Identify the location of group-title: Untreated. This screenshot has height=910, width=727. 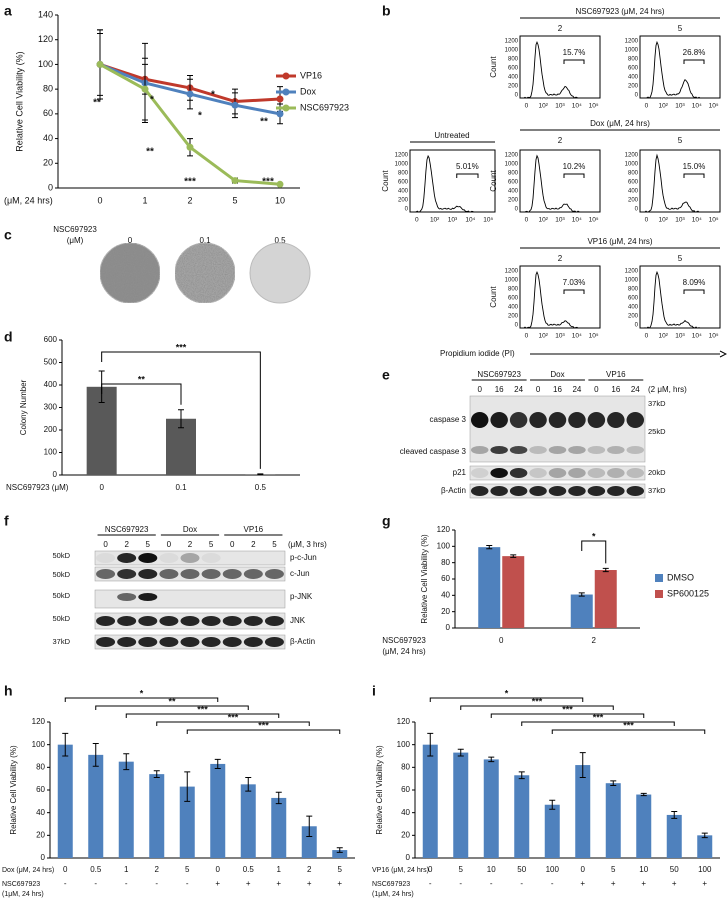
(451, 135).